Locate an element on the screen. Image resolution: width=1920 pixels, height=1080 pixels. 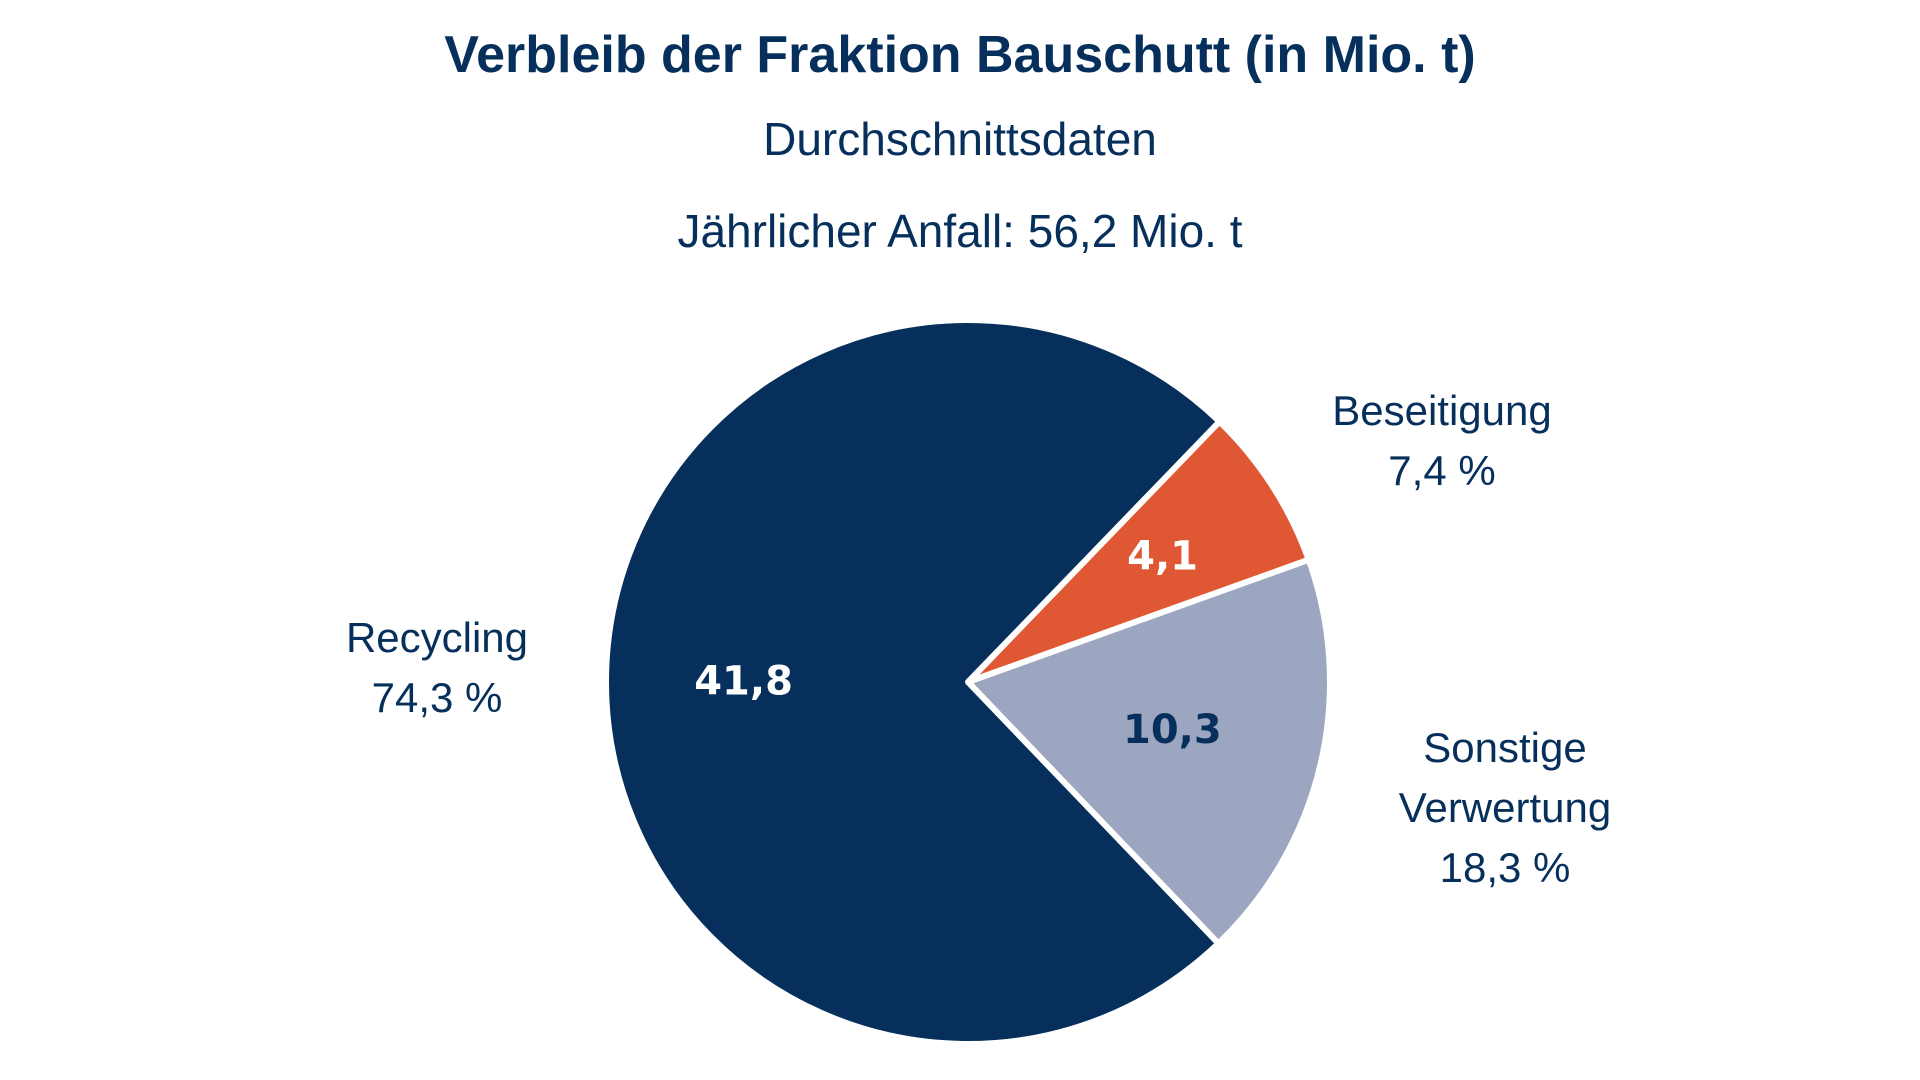
slice-value-label-sonstige-verwertung: 10,3 is located at coordinates (1172, 730).